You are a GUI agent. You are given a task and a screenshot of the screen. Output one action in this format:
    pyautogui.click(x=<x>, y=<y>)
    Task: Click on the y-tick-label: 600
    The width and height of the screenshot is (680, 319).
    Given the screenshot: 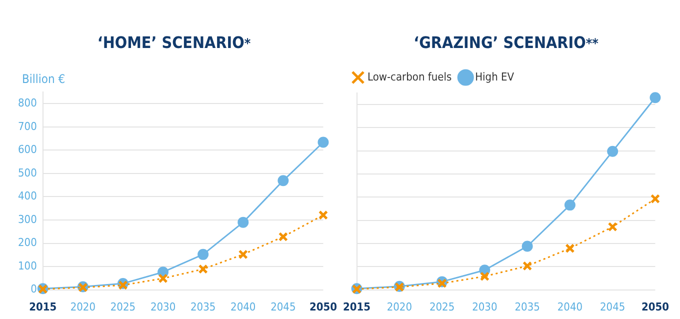 What is the action you would take?
    pyautogui.click(x=27, y=149)
    